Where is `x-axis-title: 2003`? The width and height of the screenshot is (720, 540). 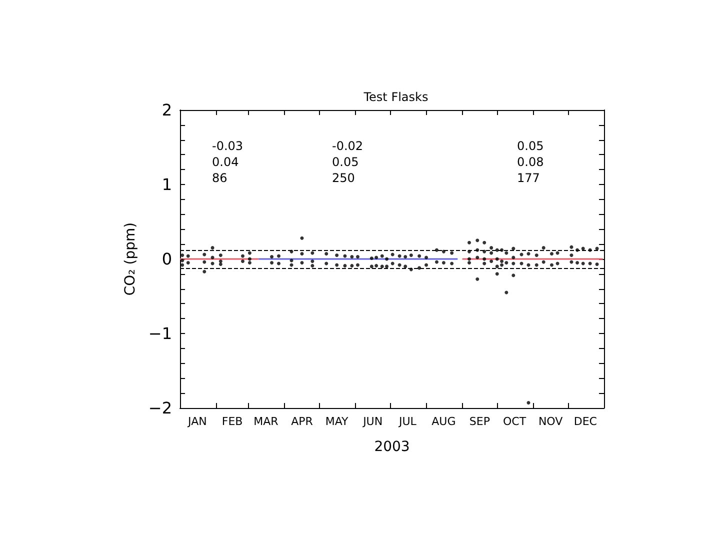 x-axis-title: 2003 is located at coordinates (392, 447).